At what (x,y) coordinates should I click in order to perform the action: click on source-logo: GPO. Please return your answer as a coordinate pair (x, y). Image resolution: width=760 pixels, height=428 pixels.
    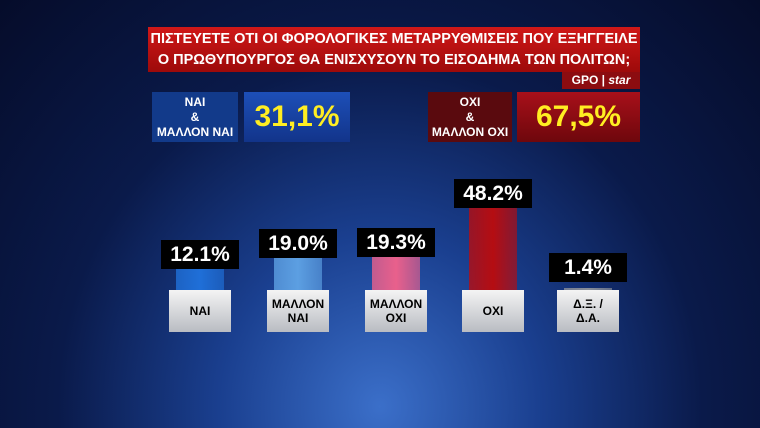
    Looking at the image, I should click on (585, 80).